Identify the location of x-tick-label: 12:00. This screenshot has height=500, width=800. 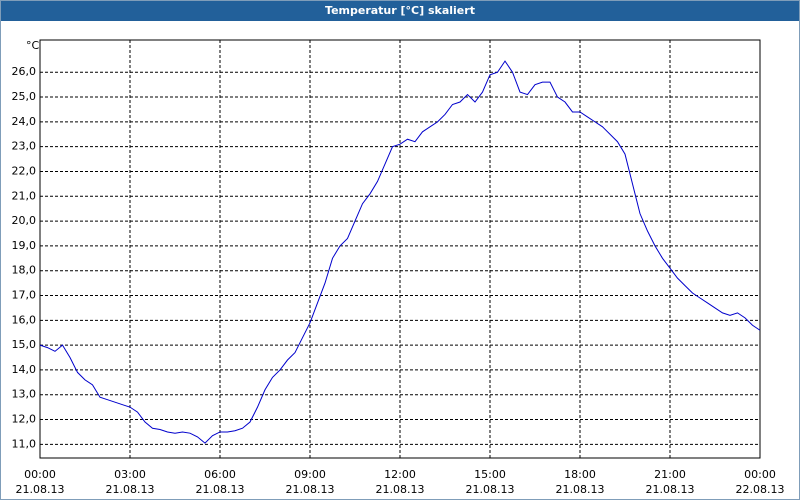
(400, 474).